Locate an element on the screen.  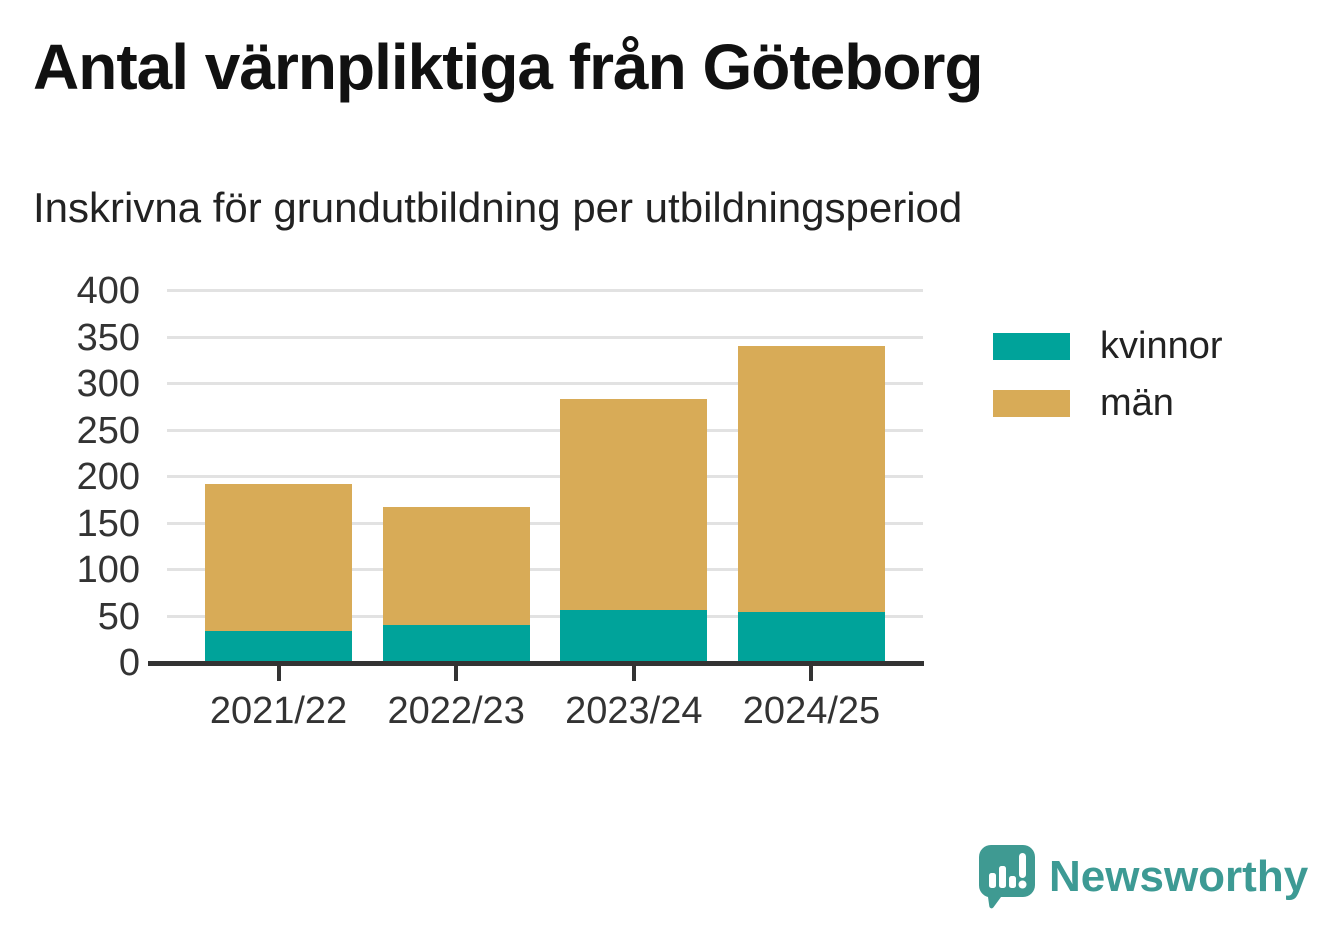
x-axis-line is located at coordinates (536, 663).